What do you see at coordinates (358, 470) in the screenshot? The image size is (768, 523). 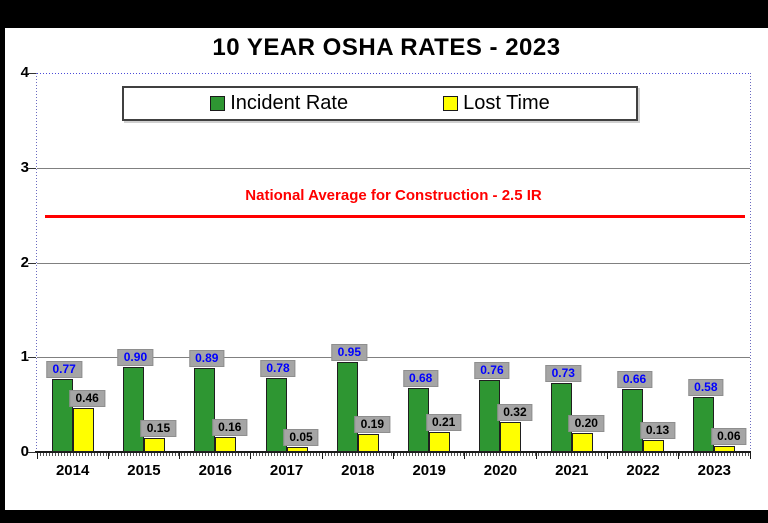 I see `x-axis-label-2018: 2018` at bounding box center [358, 470].